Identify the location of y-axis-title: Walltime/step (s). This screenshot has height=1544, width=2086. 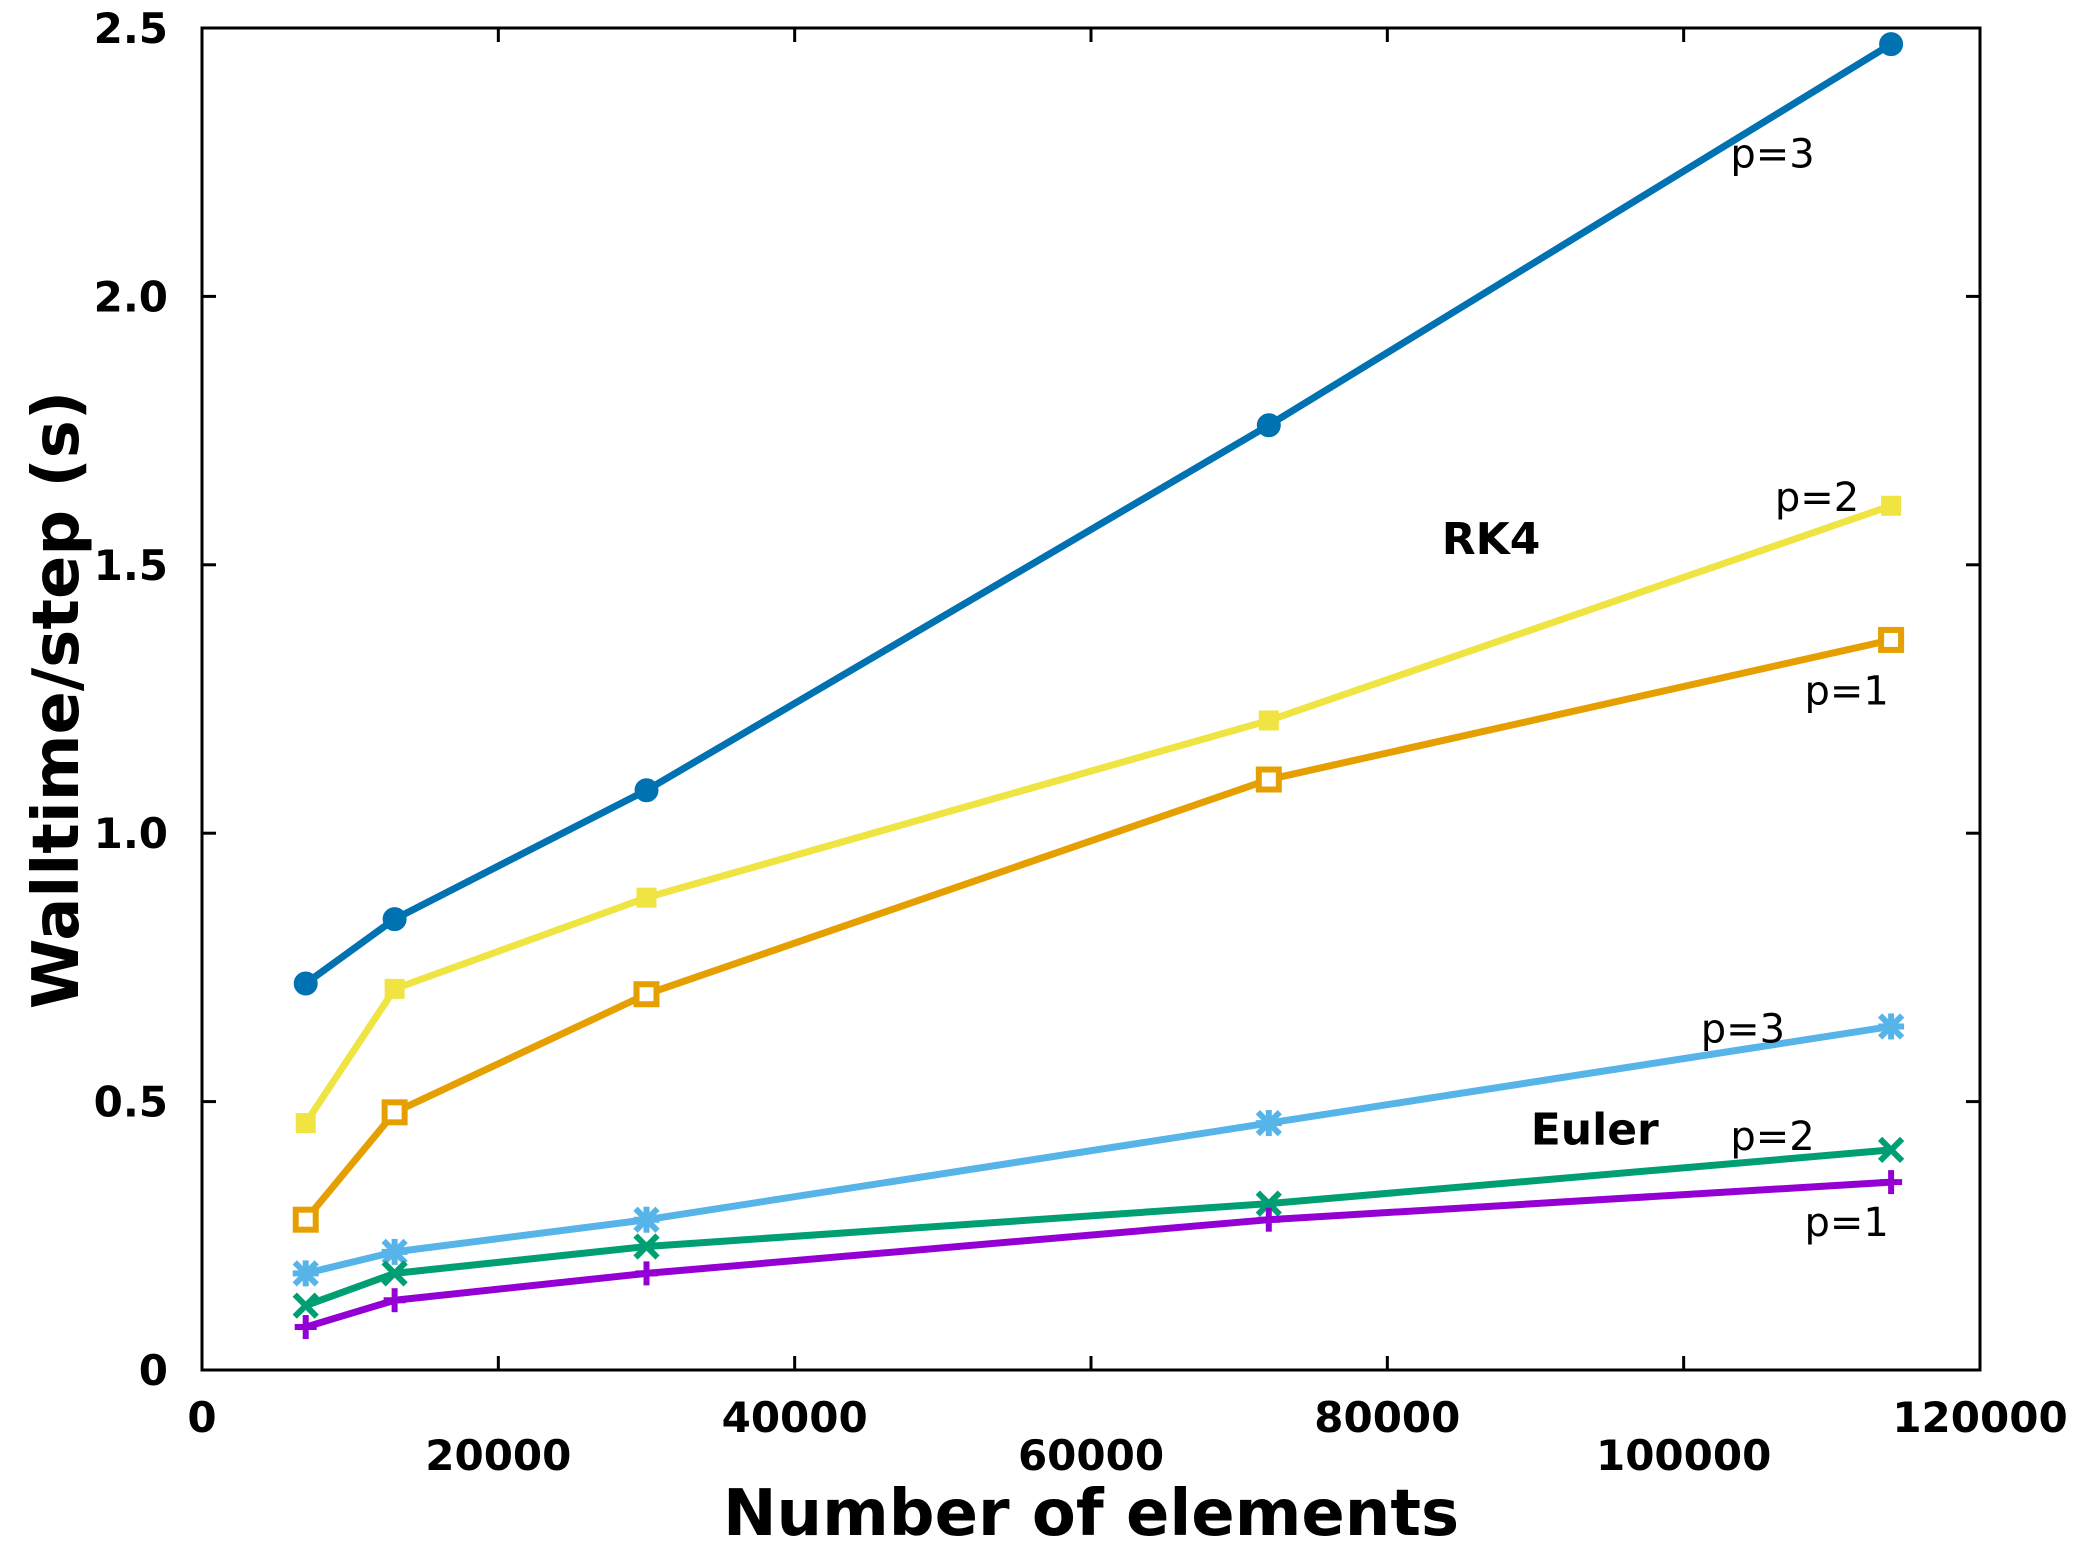
(57, 700).